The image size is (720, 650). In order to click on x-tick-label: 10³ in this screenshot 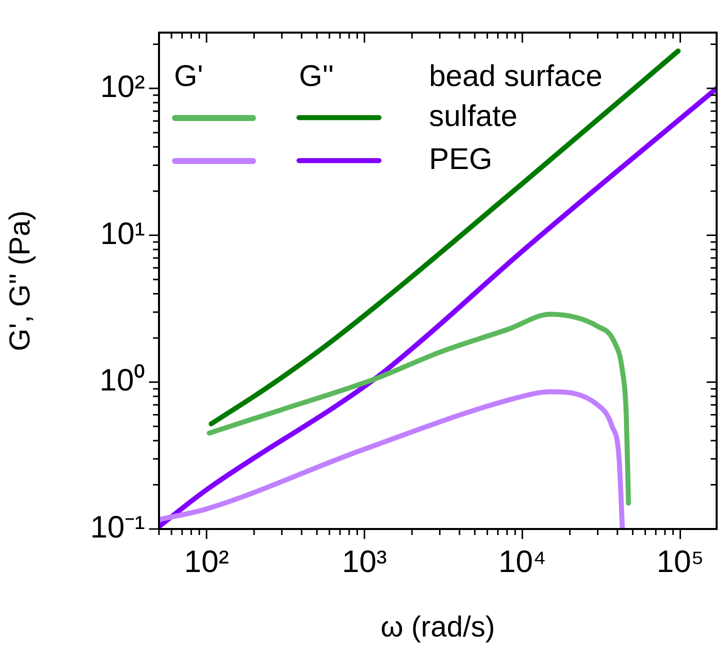, I will do `click(364, 562)`.